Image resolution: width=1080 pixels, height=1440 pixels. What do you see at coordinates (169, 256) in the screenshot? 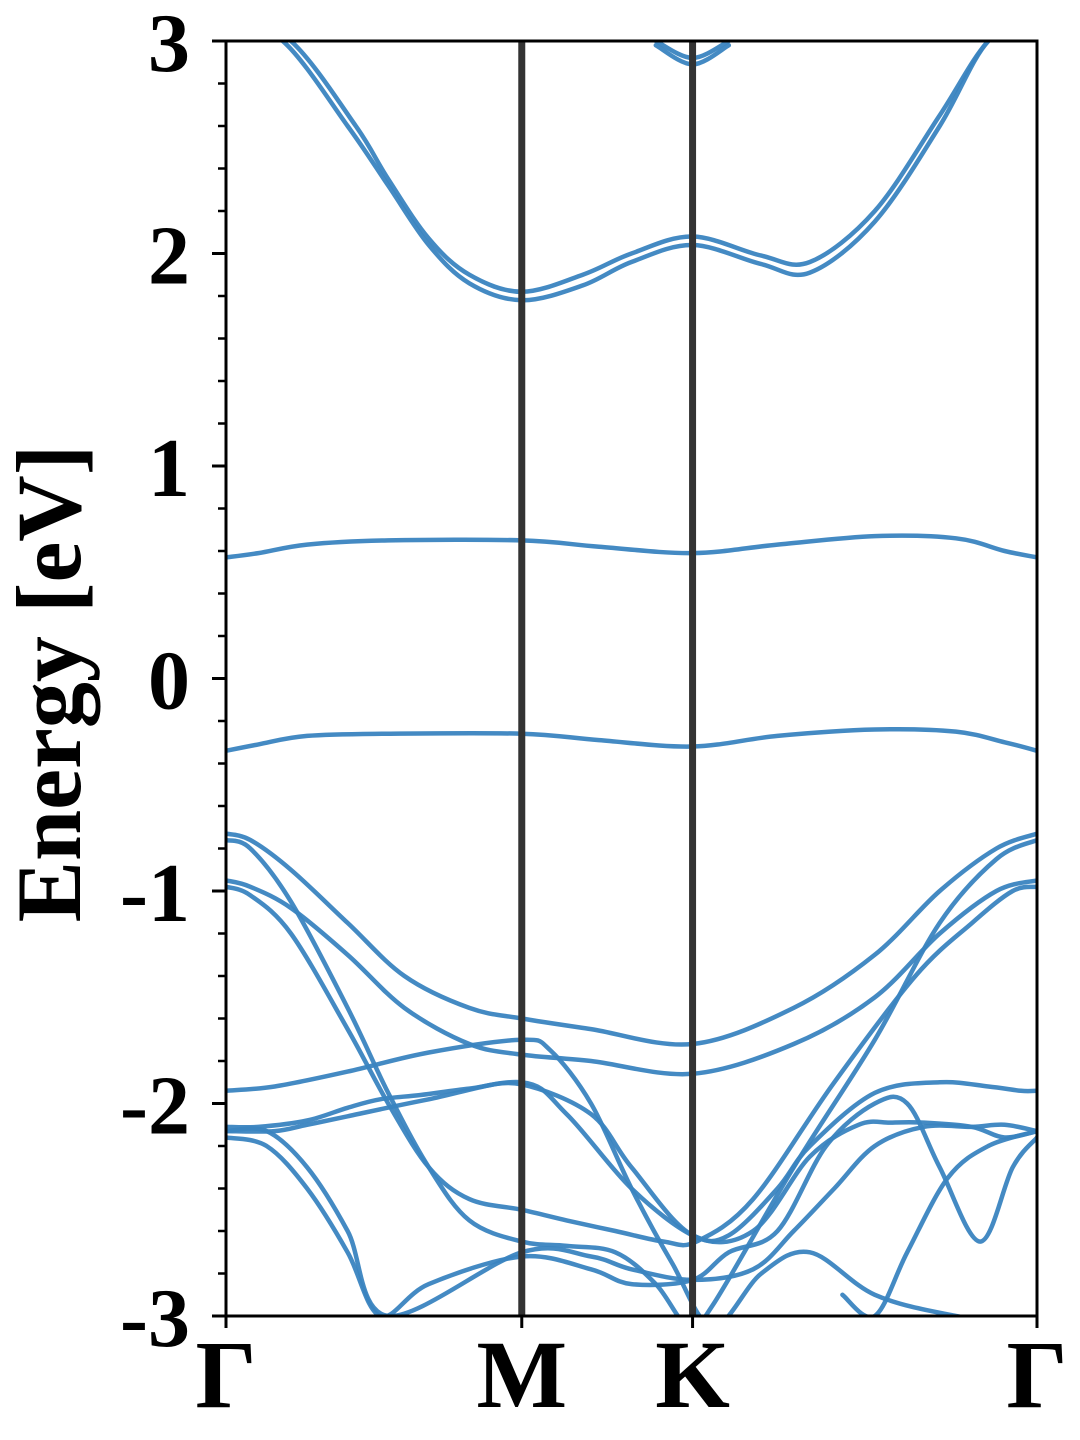
I see `y-tick-label: 2` at bounding box center [169, 256].